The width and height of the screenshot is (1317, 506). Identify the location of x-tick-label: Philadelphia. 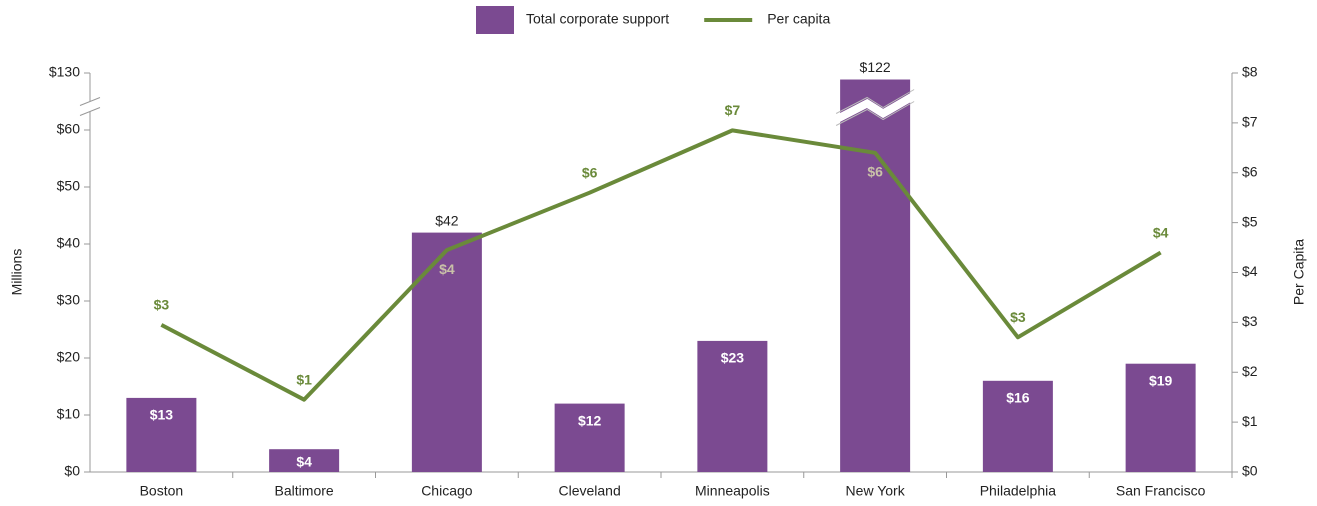
(1018, 491).